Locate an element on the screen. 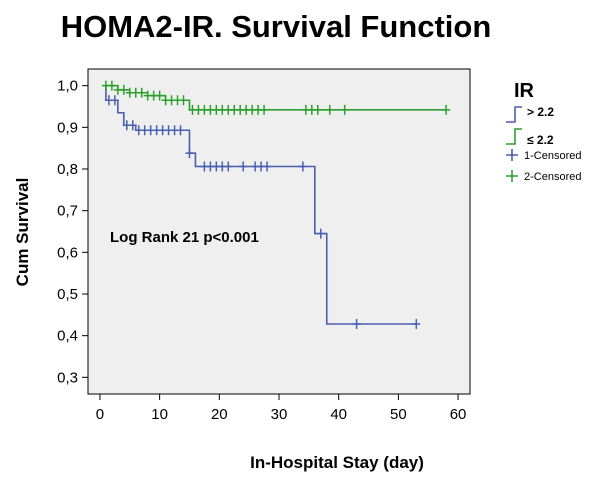 This screenshot has height=482, width=600. legend-label-censored-1: 1-Censored is located at coordinates (552, 156).